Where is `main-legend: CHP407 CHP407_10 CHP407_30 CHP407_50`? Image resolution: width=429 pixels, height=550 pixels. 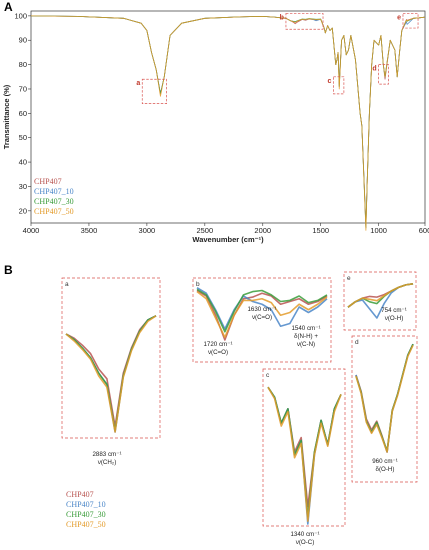
main-legend: CHP407 CHP407_10 CHP407_30 CHP407_50 is located at coordinates (54, 196).